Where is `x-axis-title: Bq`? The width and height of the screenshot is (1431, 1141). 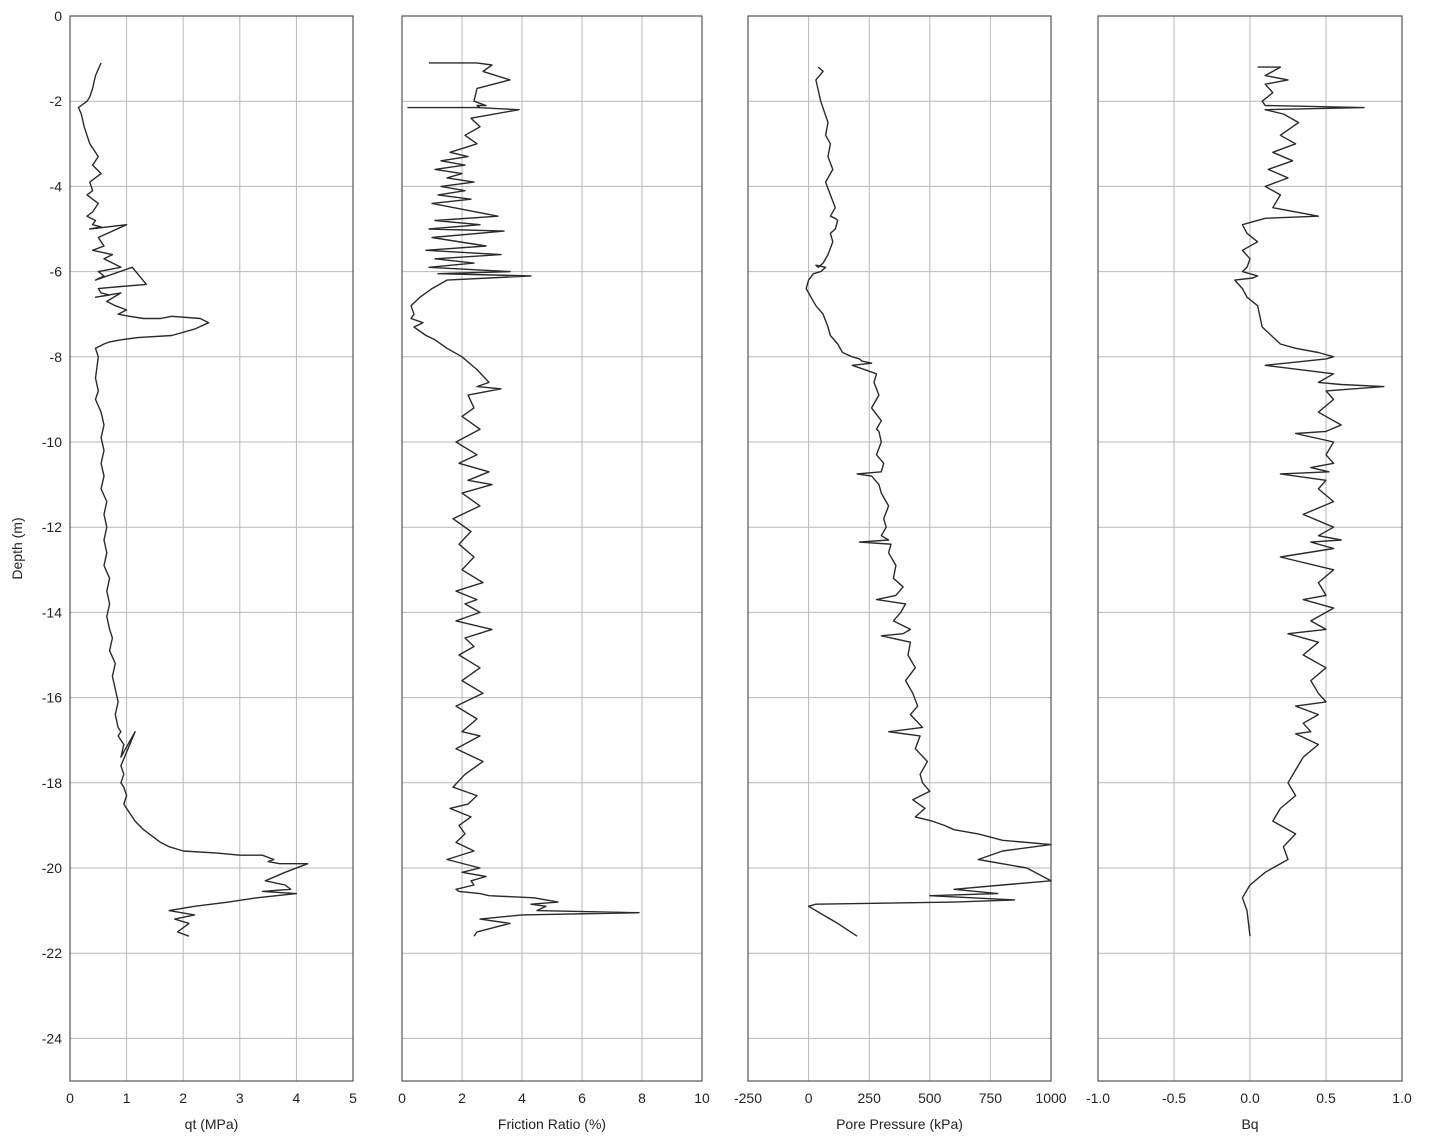
x-axis-title: Bq is located at coordinates (1249, 1124).